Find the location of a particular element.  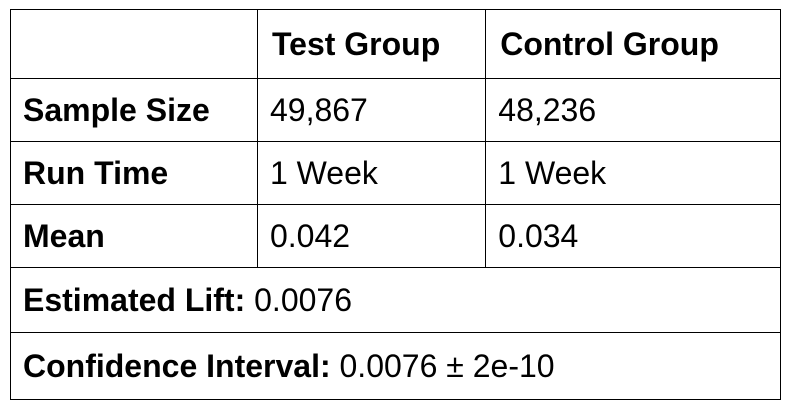

row-label-run-time: Run Time is located at coordinates (134, 173).